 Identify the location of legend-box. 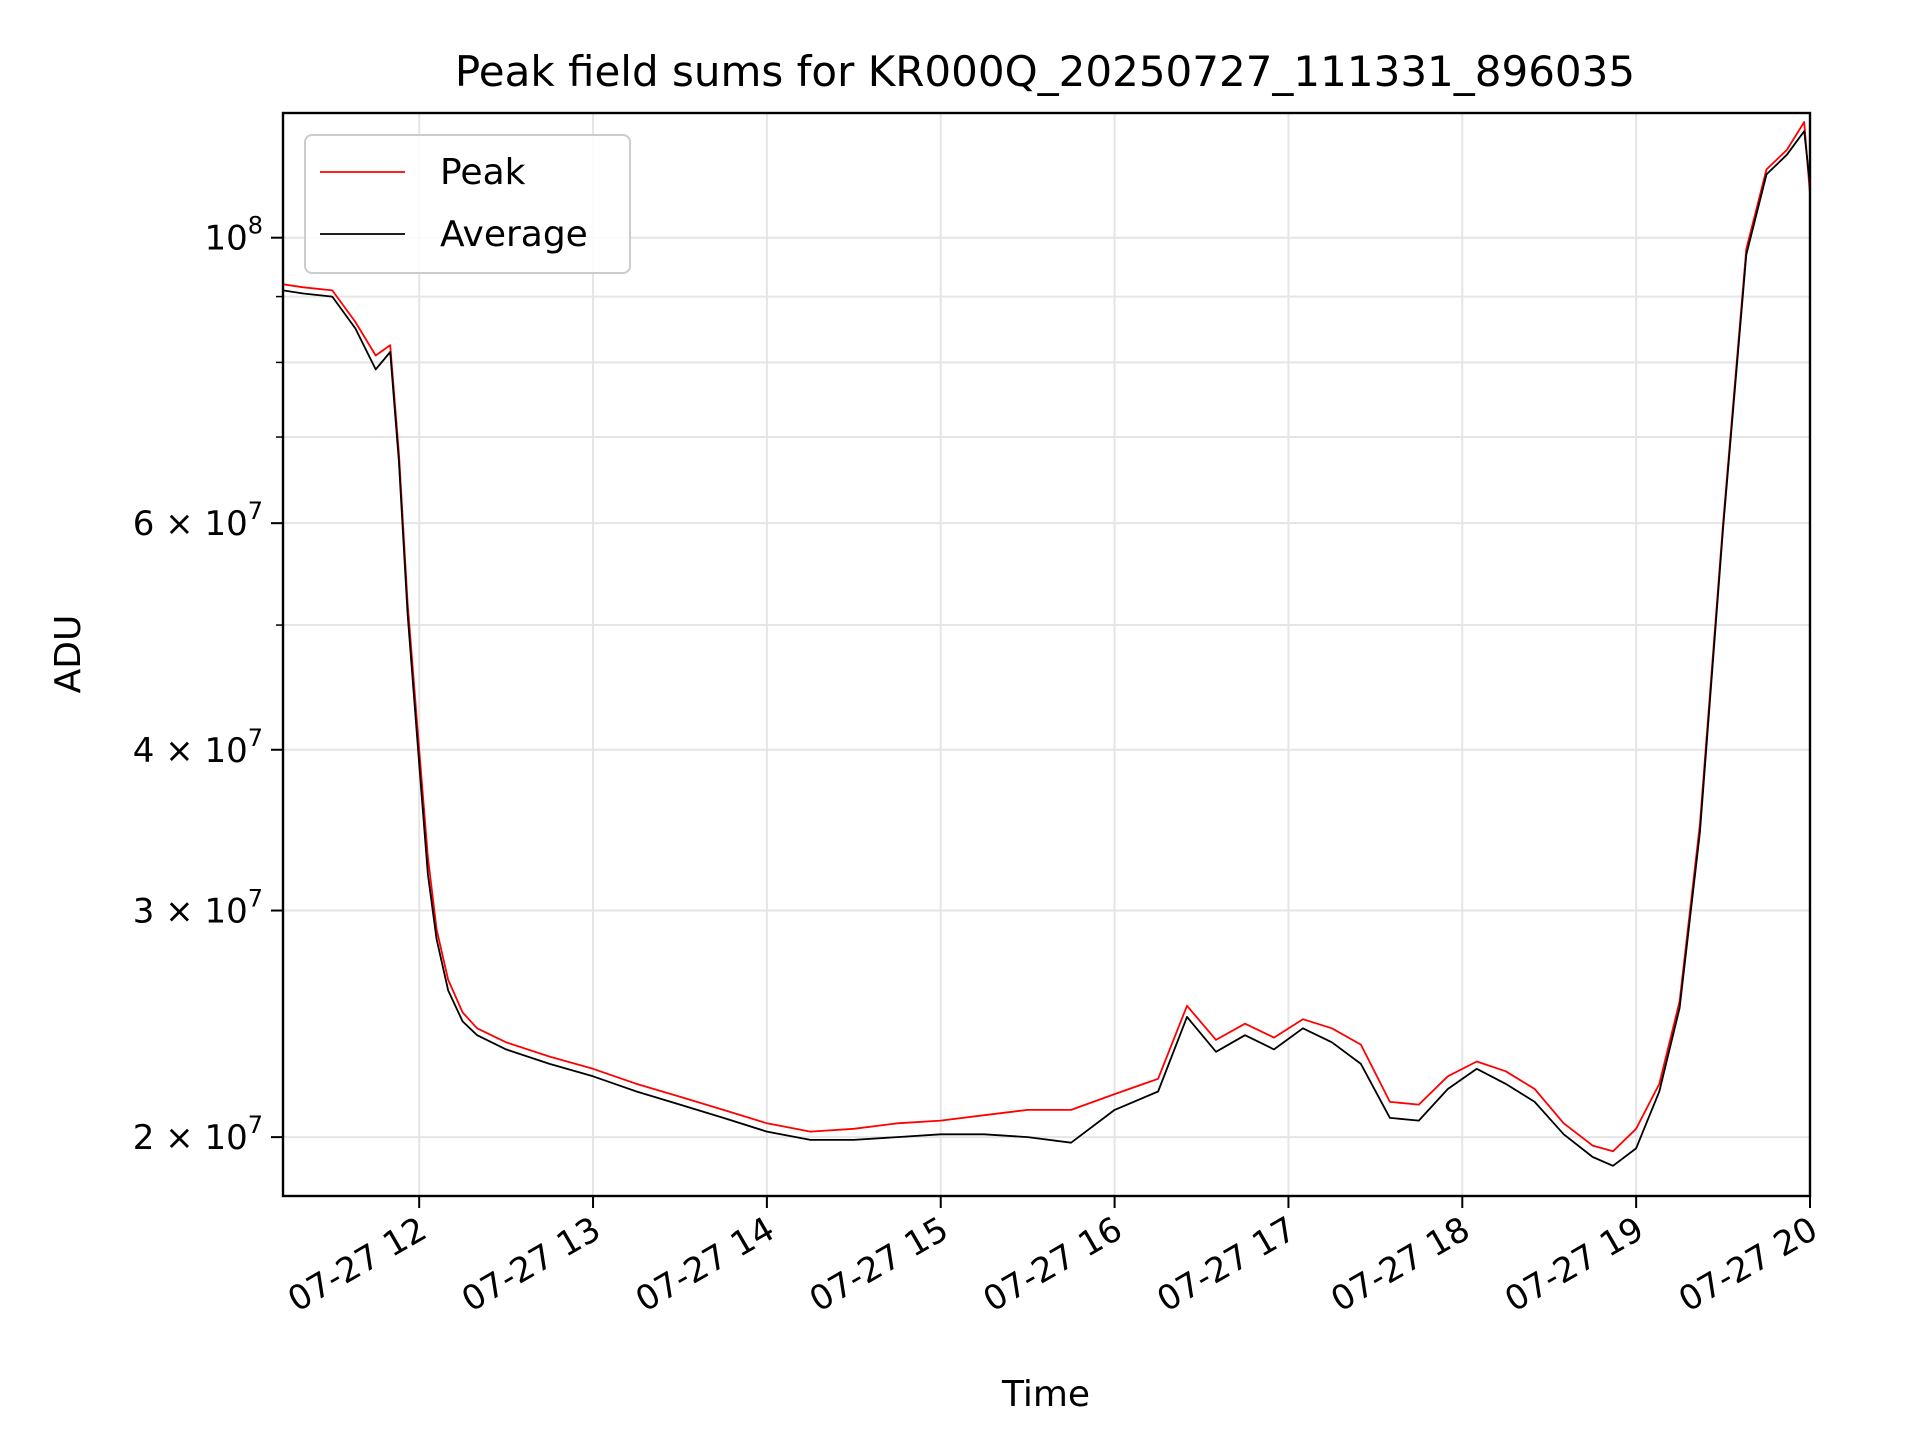
(467, 204).